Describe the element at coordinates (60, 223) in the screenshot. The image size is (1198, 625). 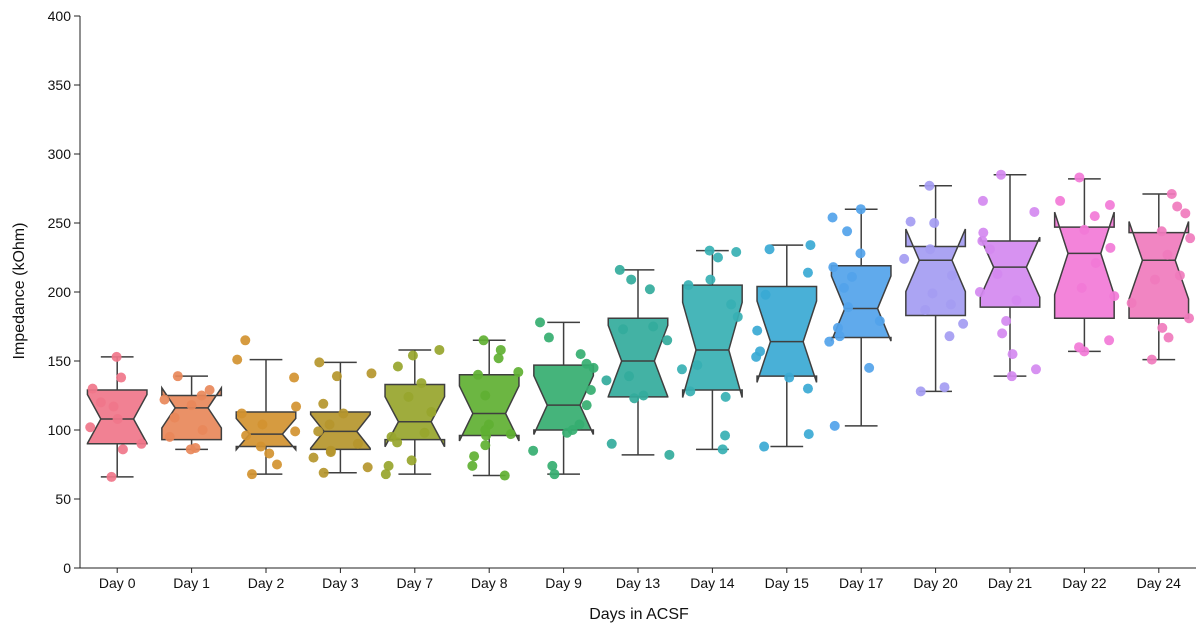
I see `y-tick-label: 250` at that location.